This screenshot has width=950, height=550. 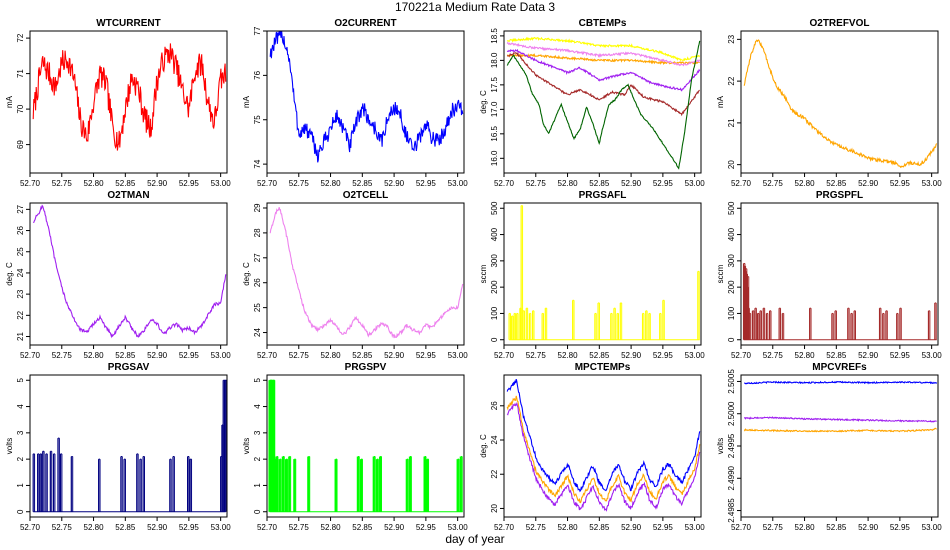 I want to click on panel-title: O2CURRENT, so click(x=365, y=23).